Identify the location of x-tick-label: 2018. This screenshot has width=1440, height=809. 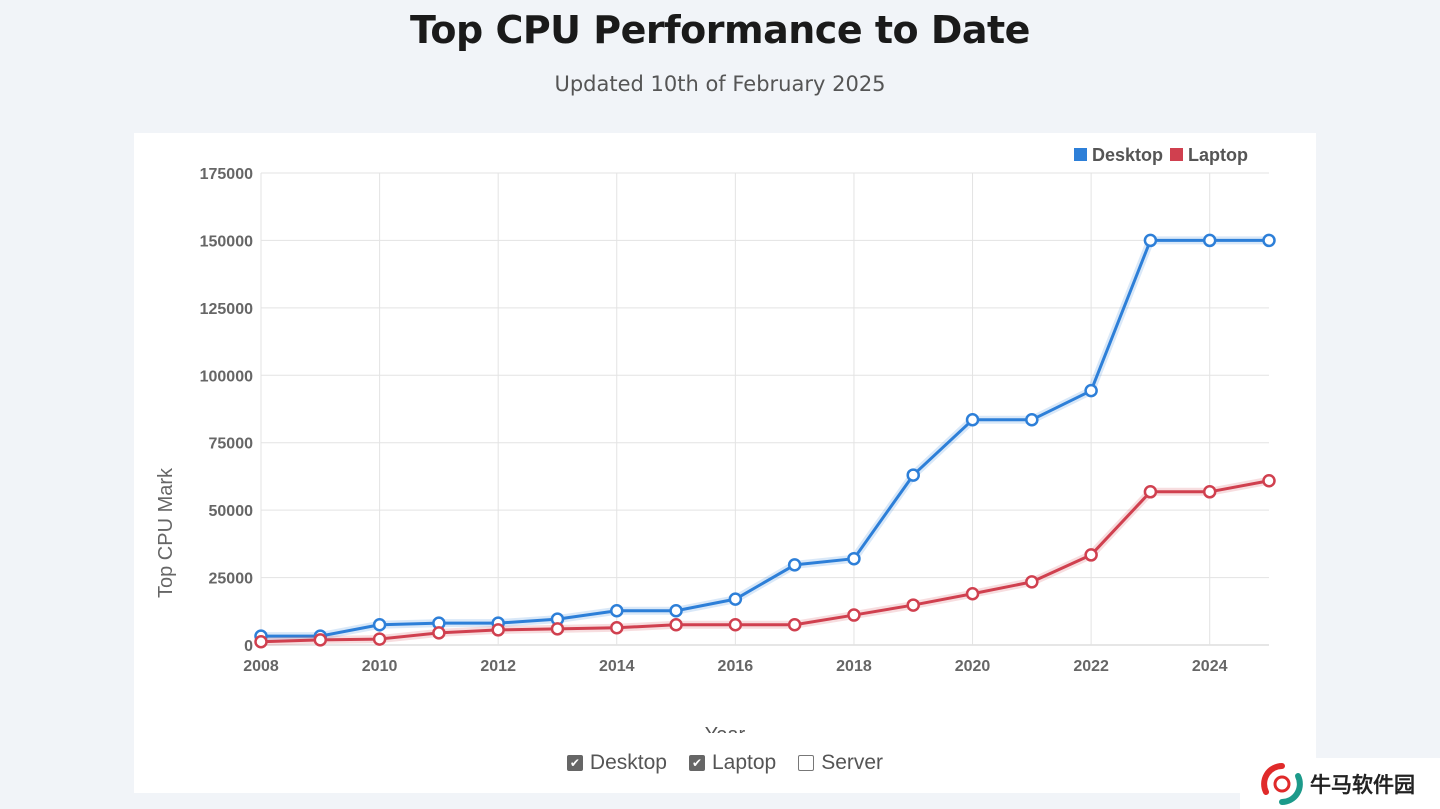
(854, 666).